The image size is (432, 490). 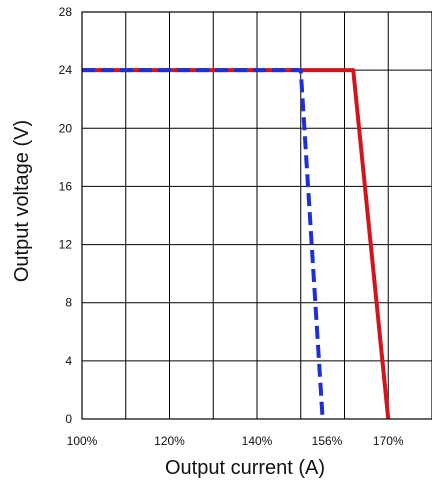 I want to click on y-tick-label: 8, so click(x=68, y=303).